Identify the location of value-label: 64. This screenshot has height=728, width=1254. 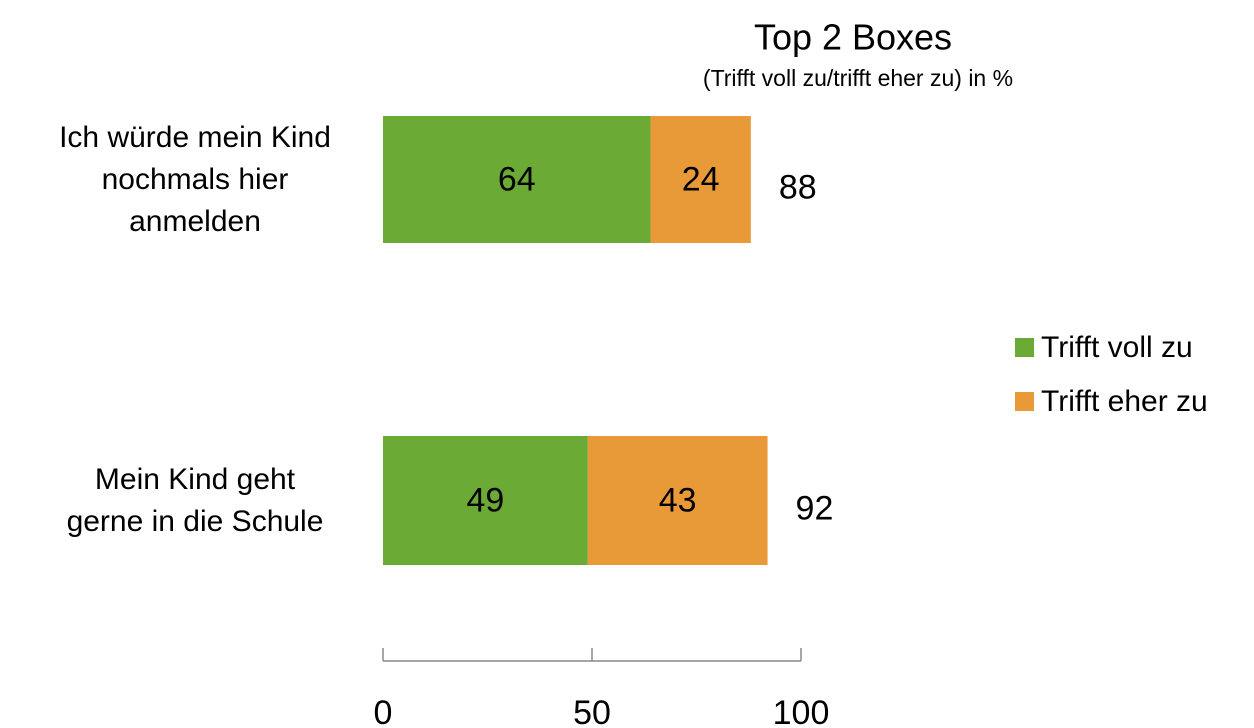
(517, 179).